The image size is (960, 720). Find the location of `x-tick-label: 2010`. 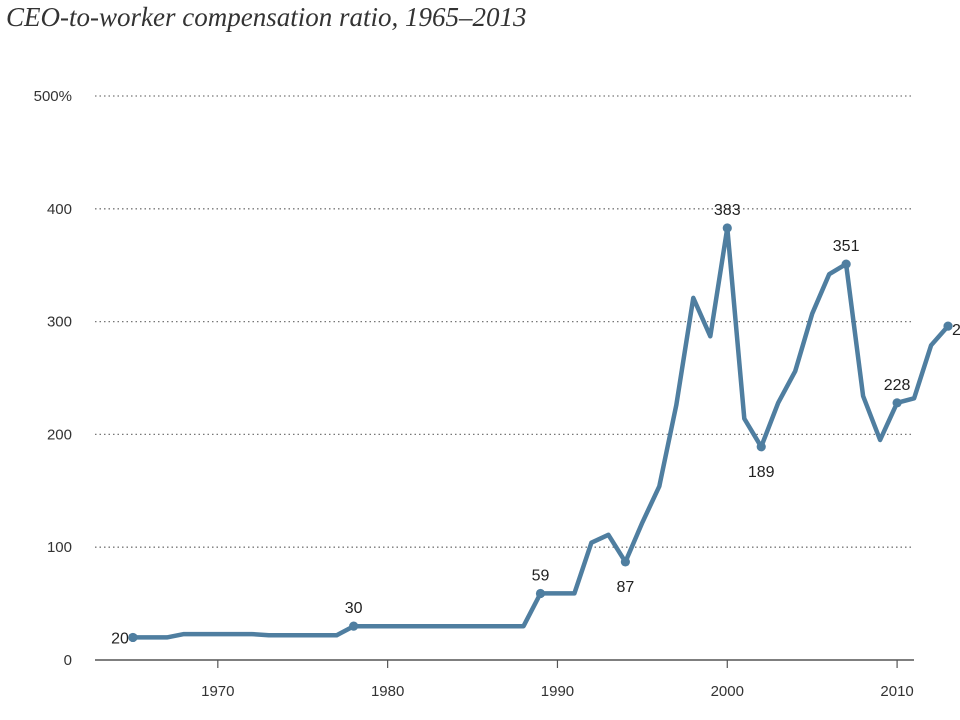

x-tick-label: 2010 is located at coordinates (896, 691).